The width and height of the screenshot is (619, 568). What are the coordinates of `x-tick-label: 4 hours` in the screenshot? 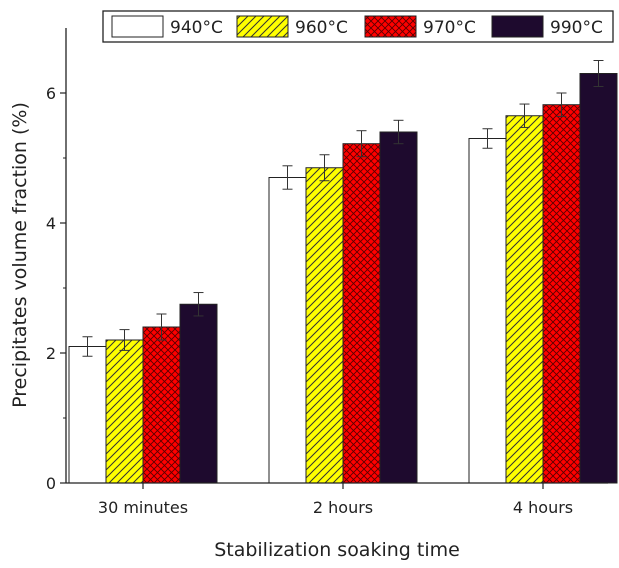 It's located at (543, 507).